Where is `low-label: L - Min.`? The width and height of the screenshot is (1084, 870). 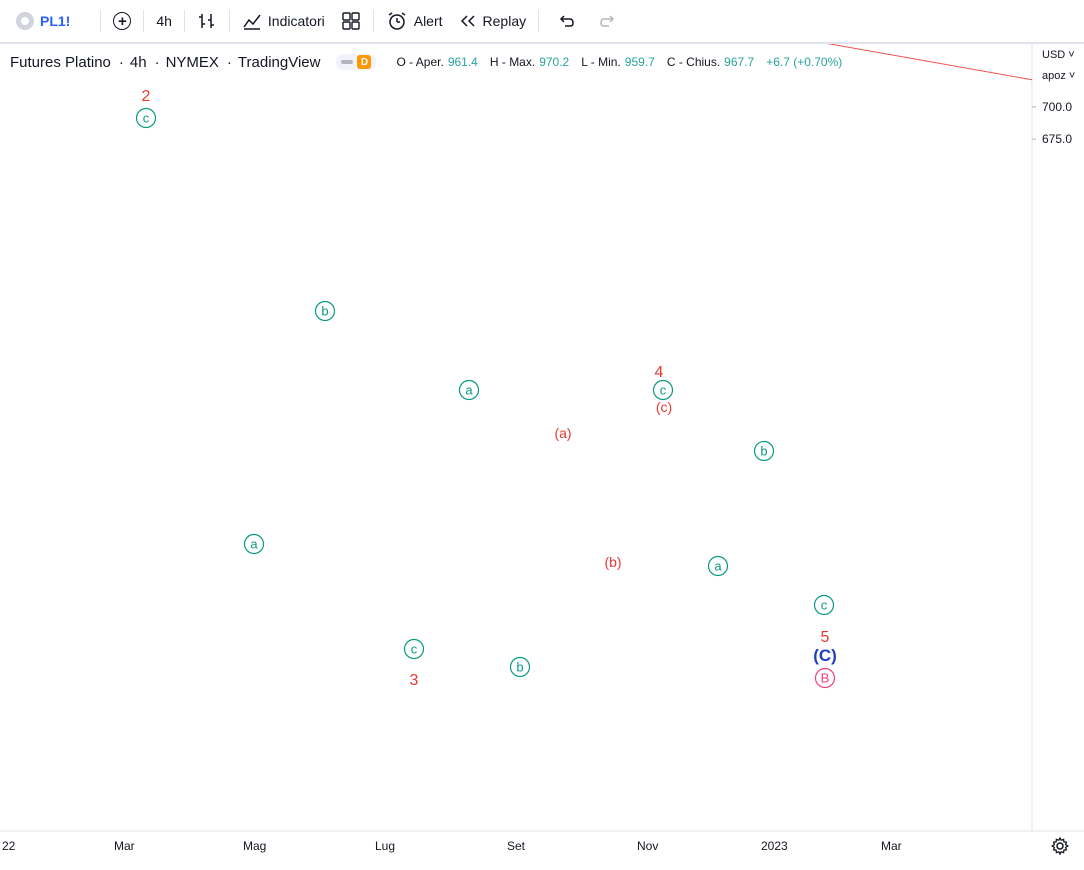
low-label: L - Min. is located at coordinates (601, 62).